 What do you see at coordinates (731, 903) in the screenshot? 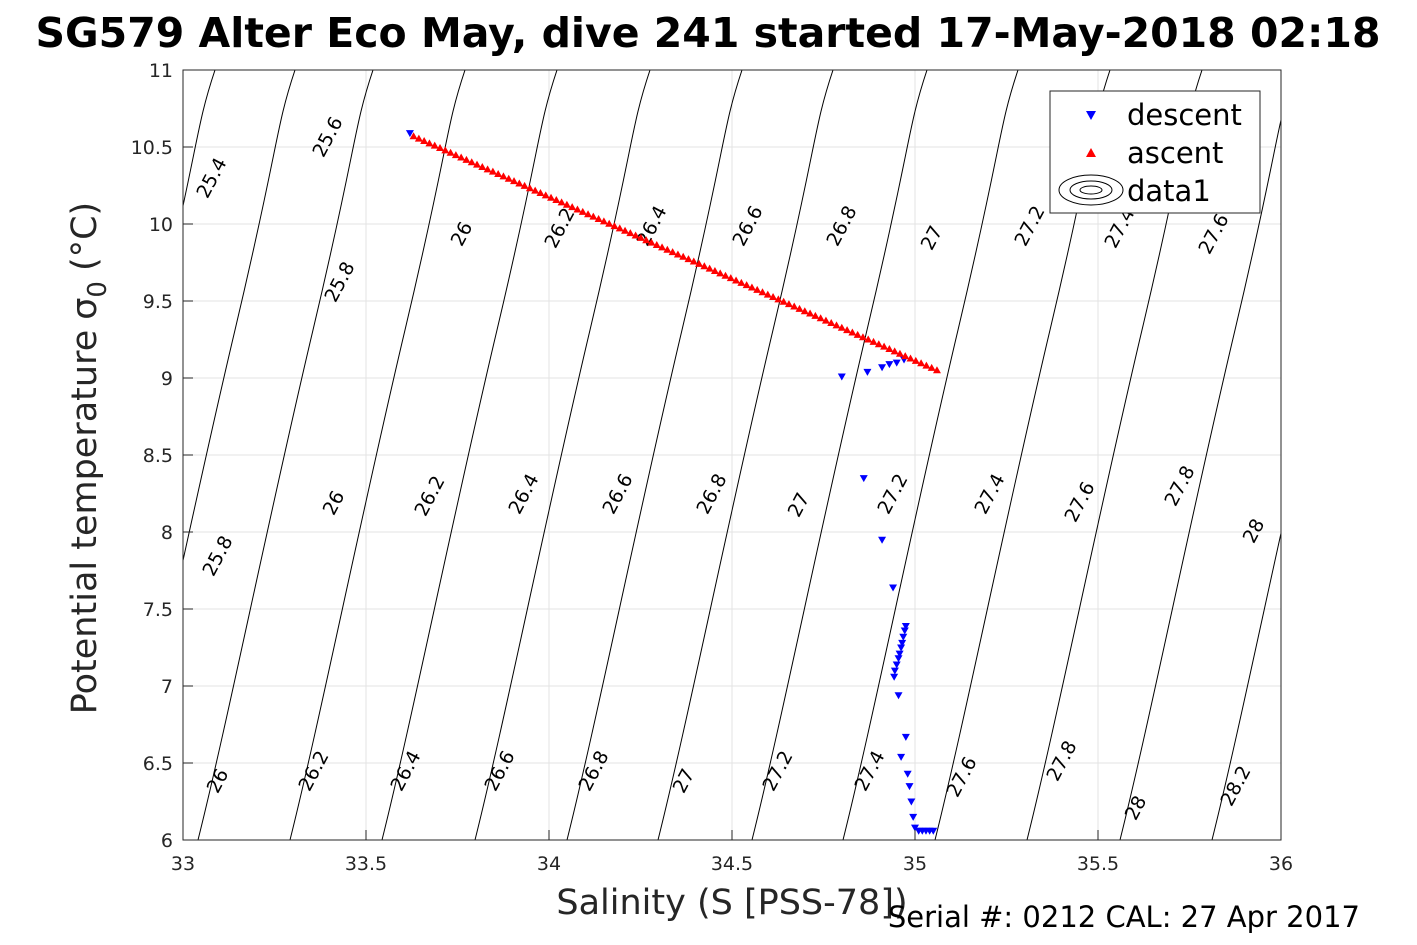
I see `x-axis-label: Salinity (S [PSS-78])` at bounding box center [731, 903].